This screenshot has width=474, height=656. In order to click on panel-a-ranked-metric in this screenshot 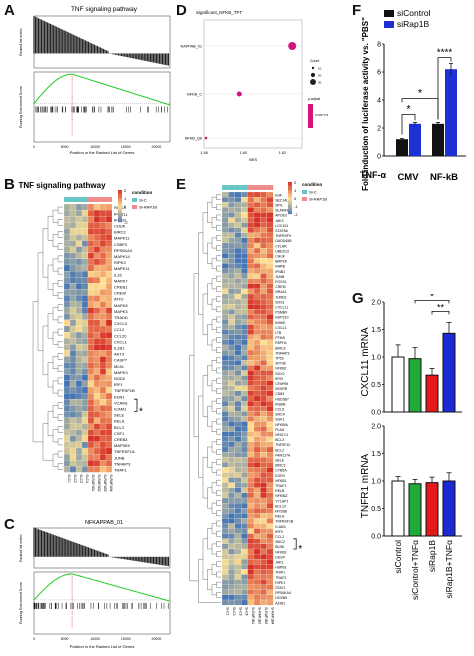, I will do `click(101, 41)`.